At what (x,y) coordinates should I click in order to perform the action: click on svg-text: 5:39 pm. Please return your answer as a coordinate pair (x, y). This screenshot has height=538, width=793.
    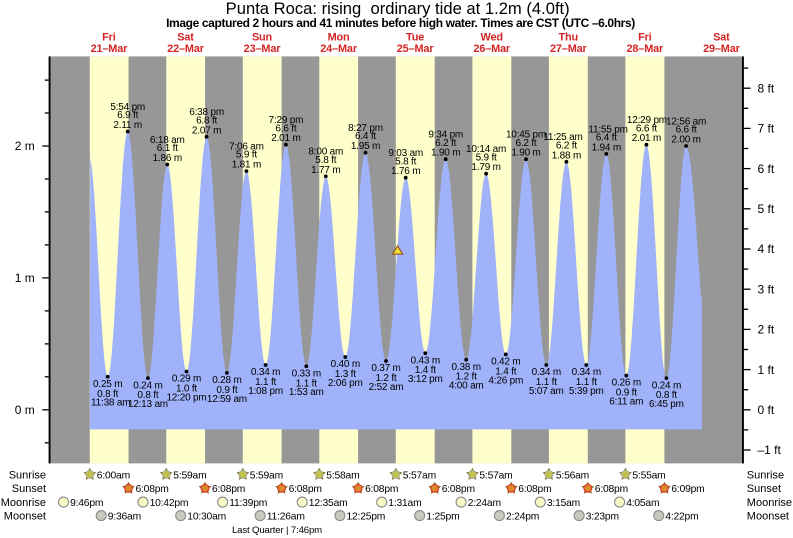
    Looking at the image, I should click on (586, 391).